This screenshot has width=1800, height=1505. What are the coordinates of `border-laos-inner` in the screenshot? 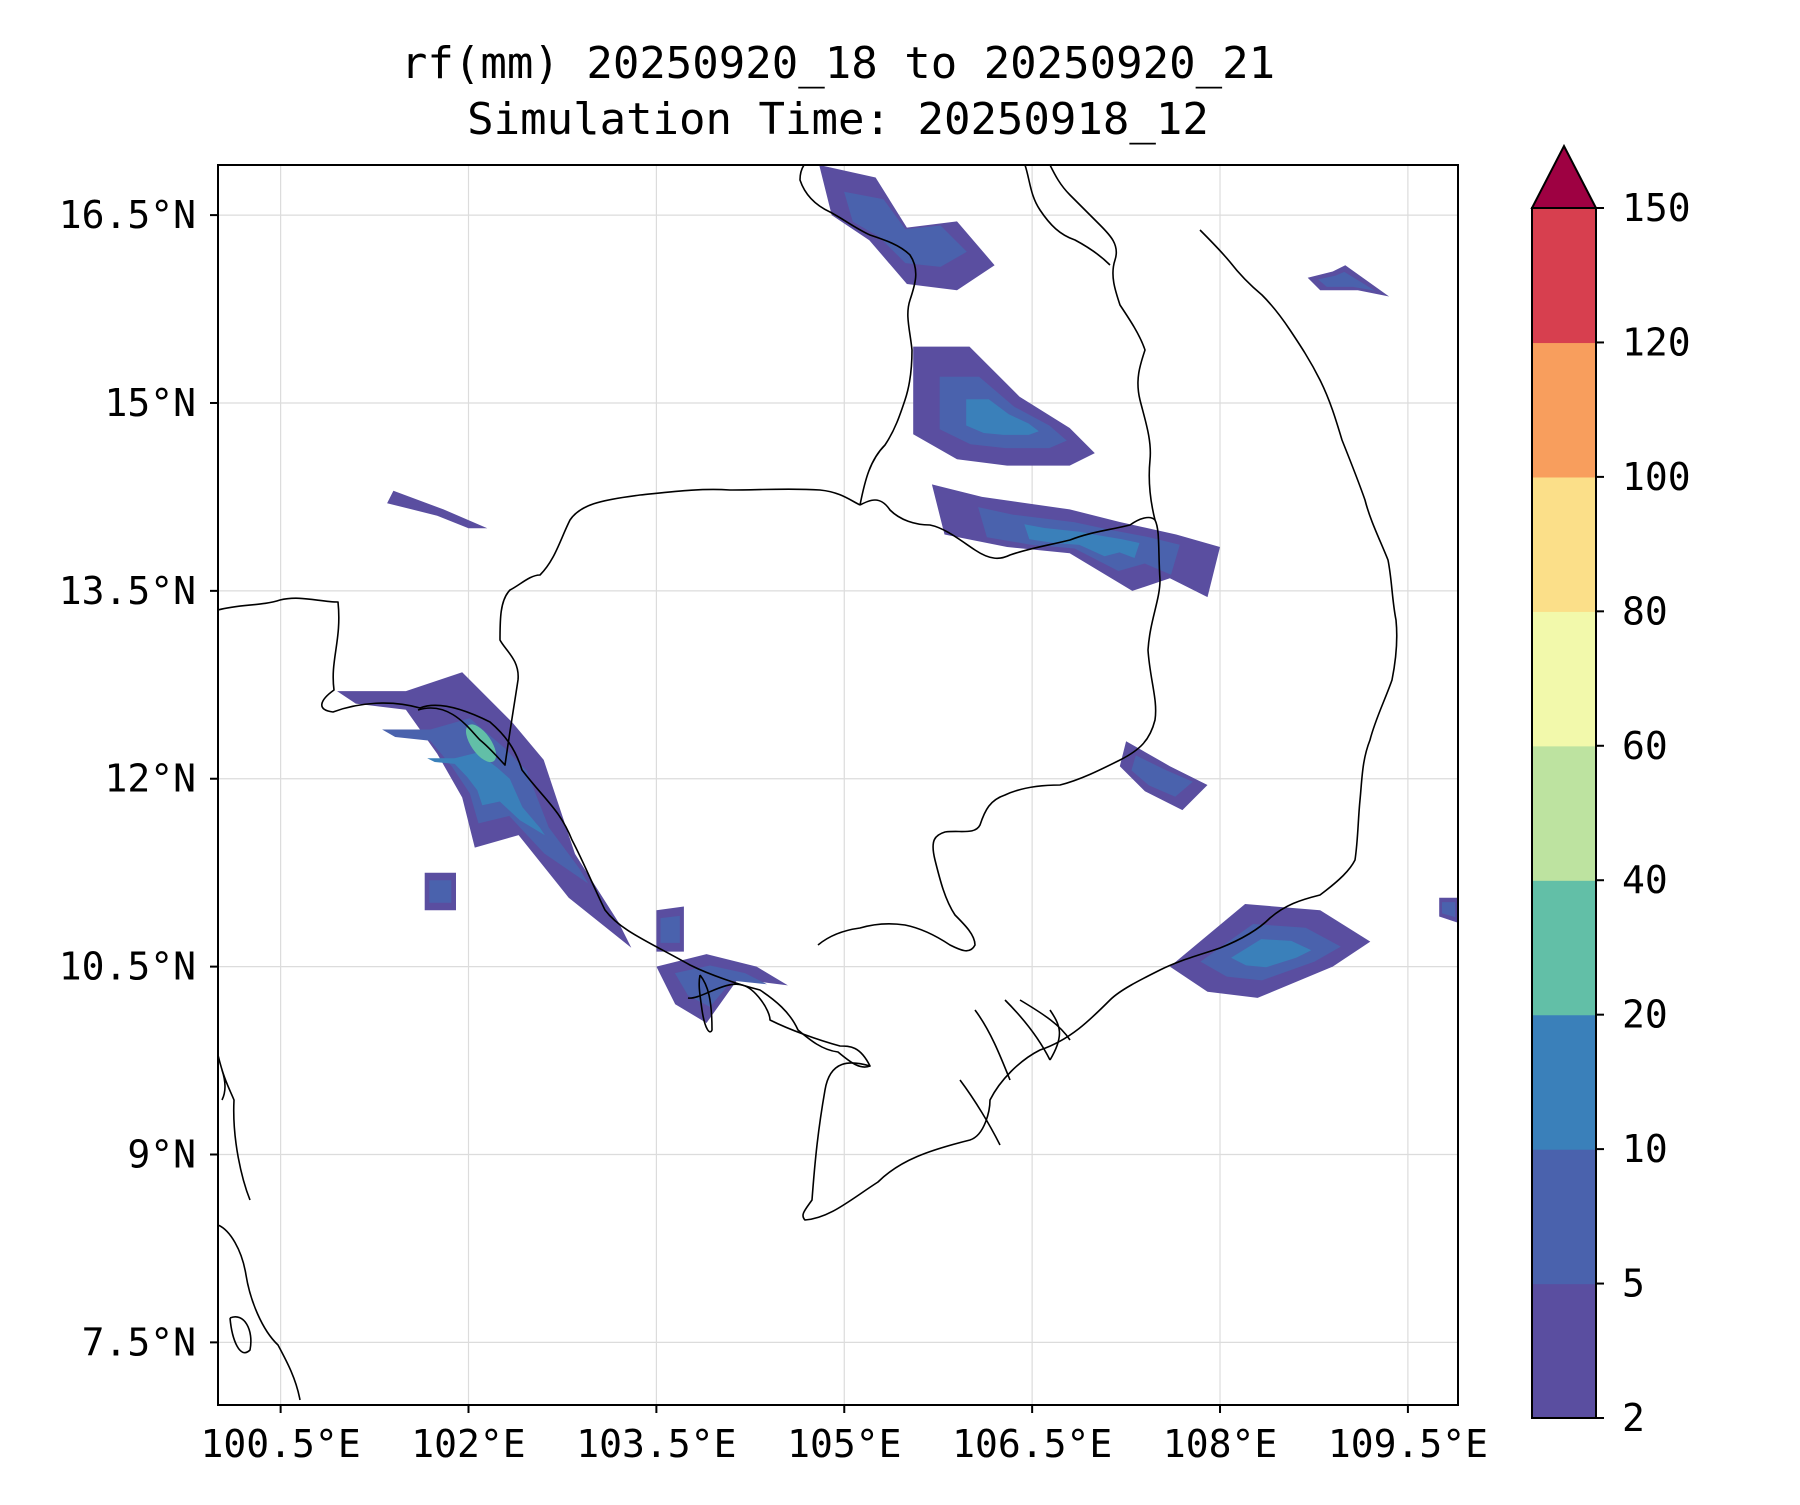 It's located at (1067, 215).